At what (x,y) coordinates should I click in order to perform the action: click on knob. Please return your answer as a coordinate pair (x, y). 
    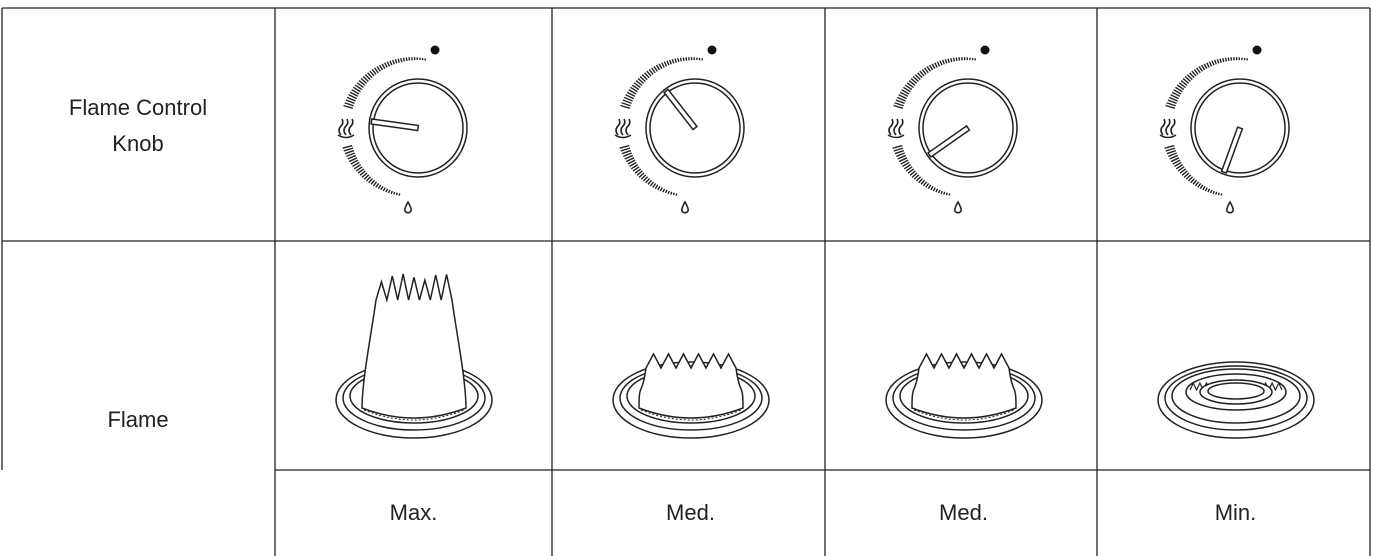
    Looking at the image, I should click on (952, 129).